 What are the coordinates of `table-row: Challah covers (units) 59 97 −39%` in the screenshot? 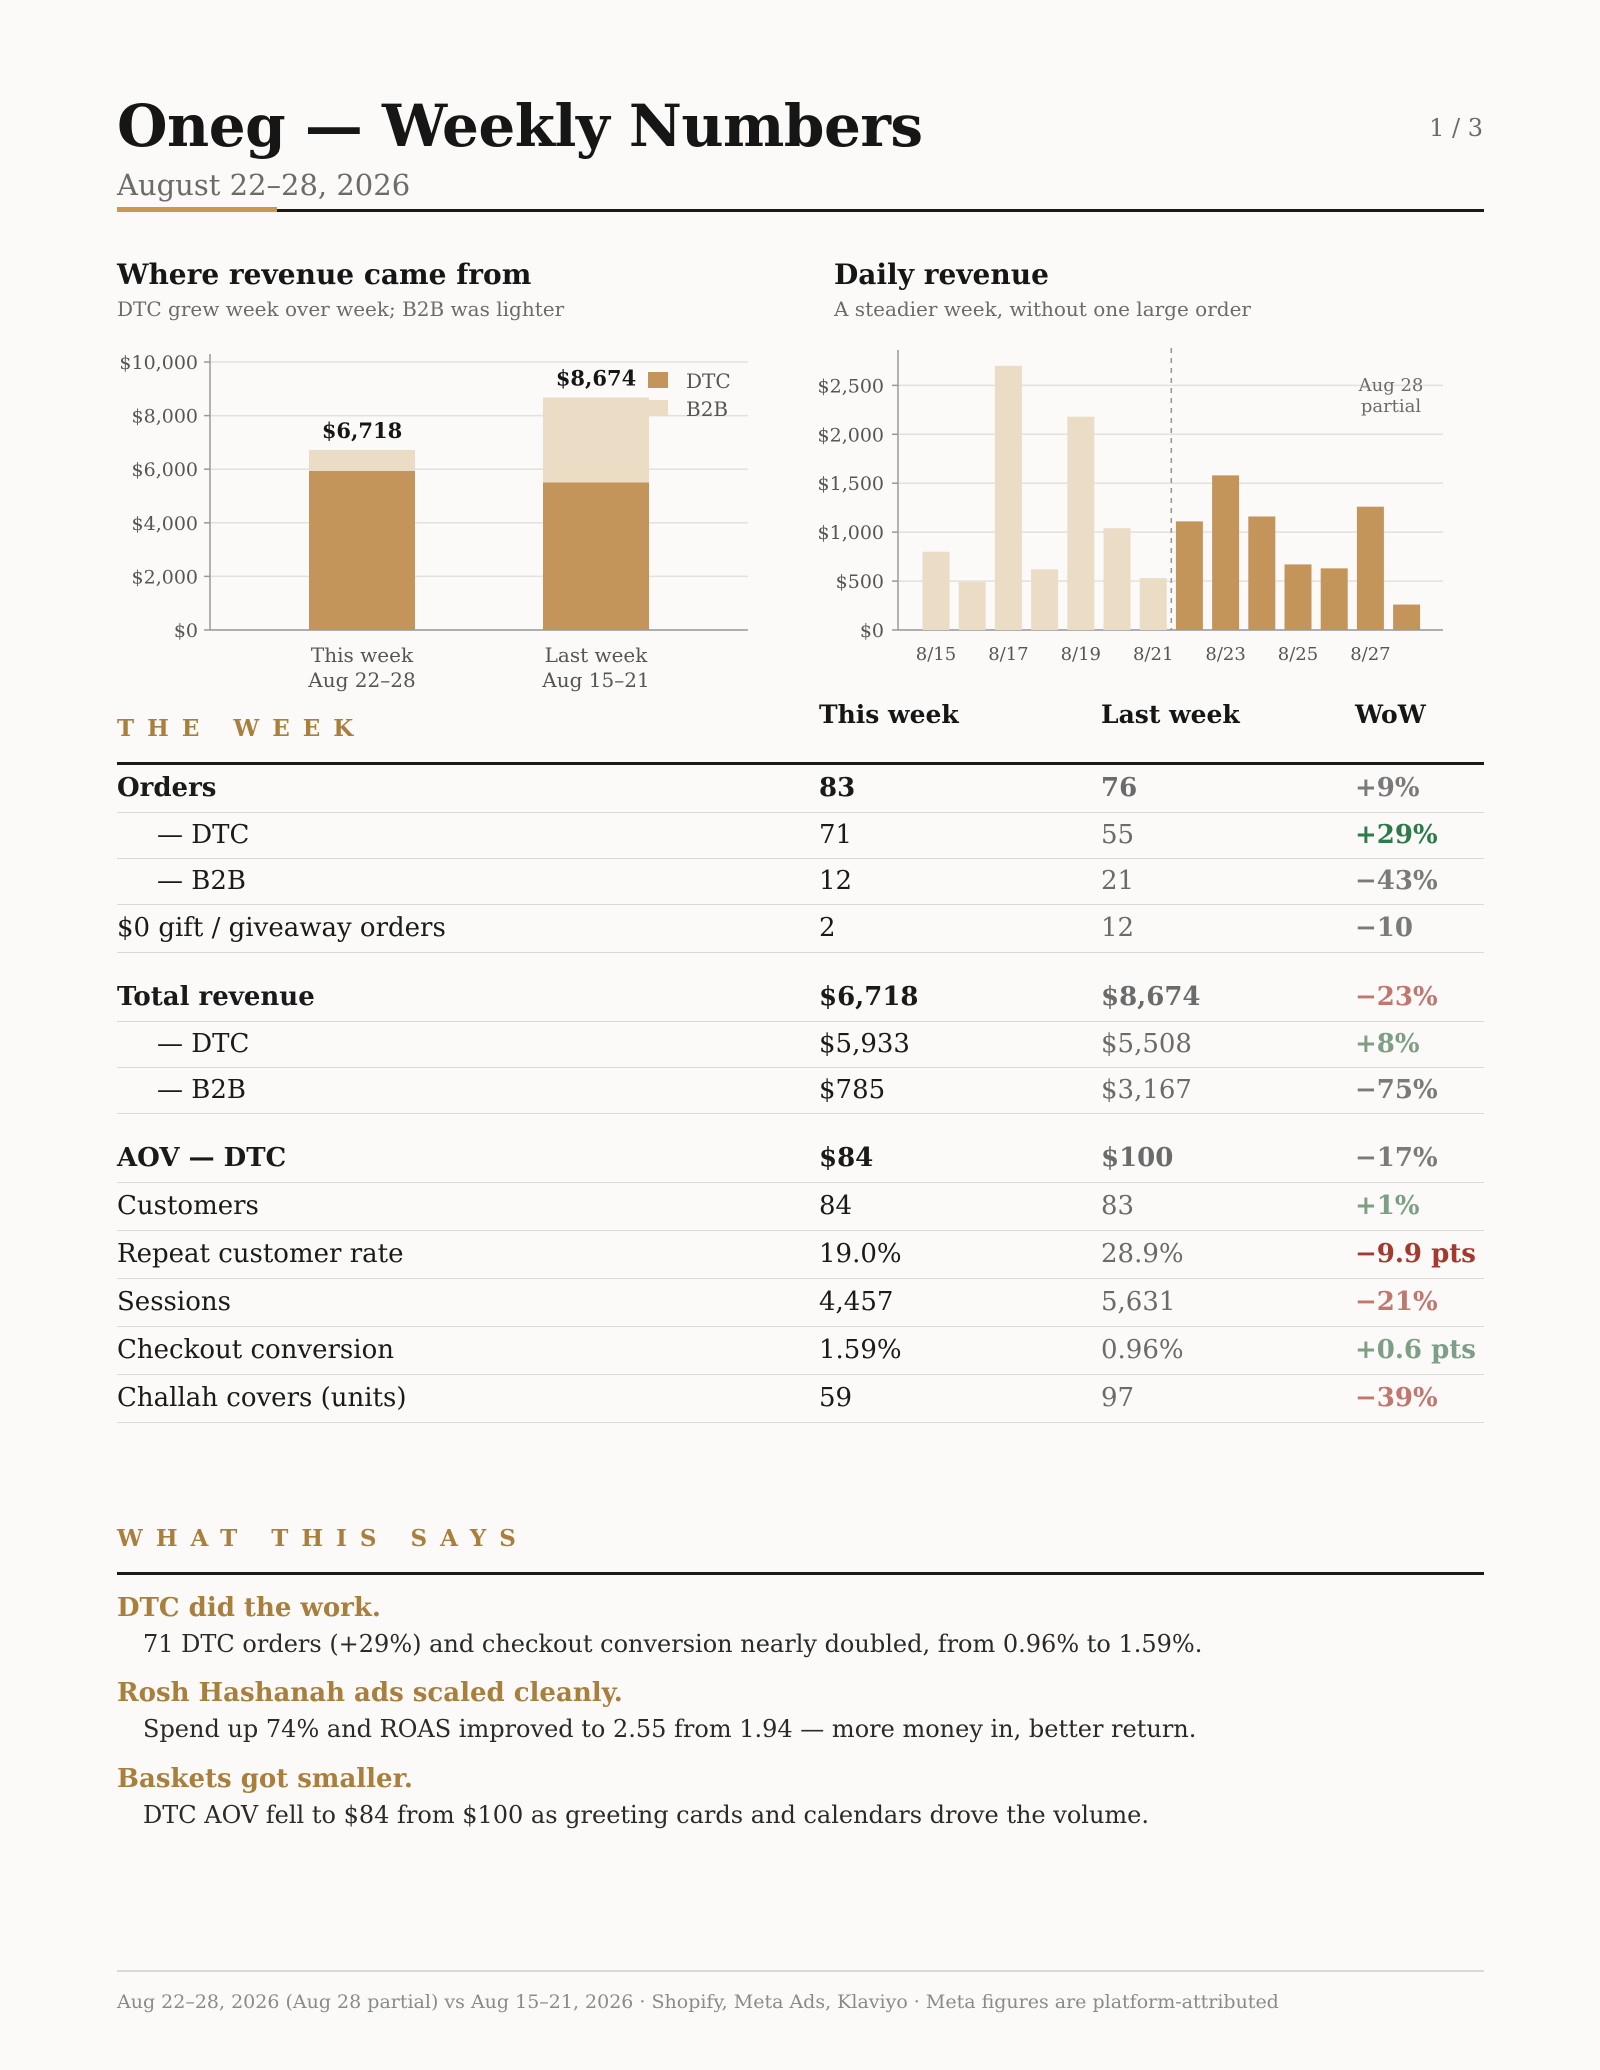 It's located at (800, 1398).